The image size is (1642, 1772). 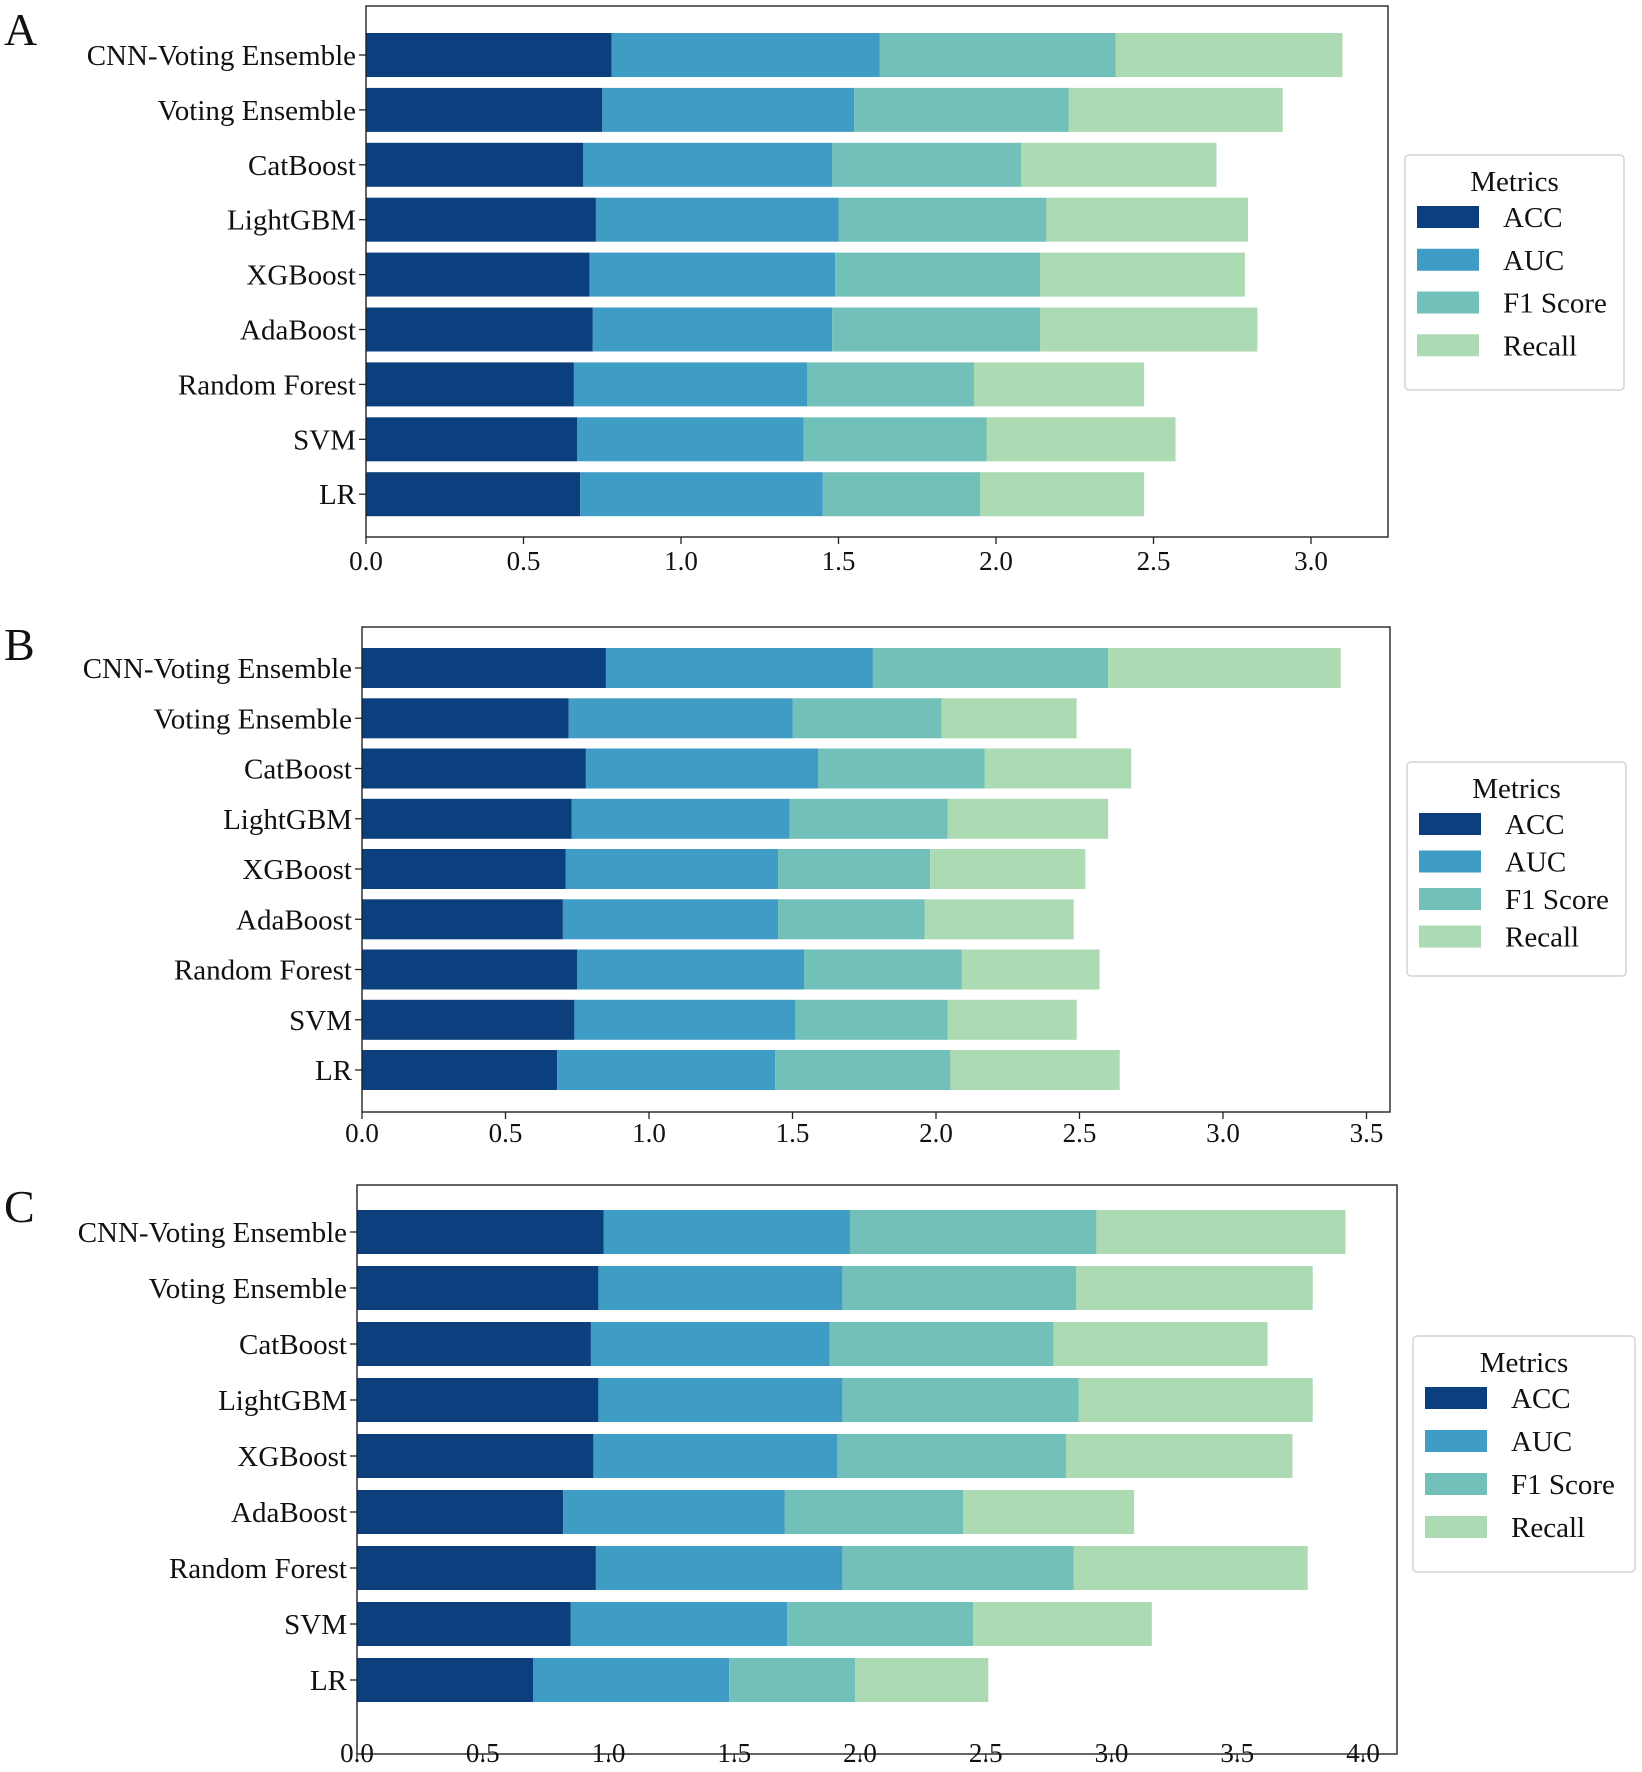 What do you see at coordinates (1514, 182) in the screenshot?
I see `legend-title: Metrics` at bounding box center [1514, 182].